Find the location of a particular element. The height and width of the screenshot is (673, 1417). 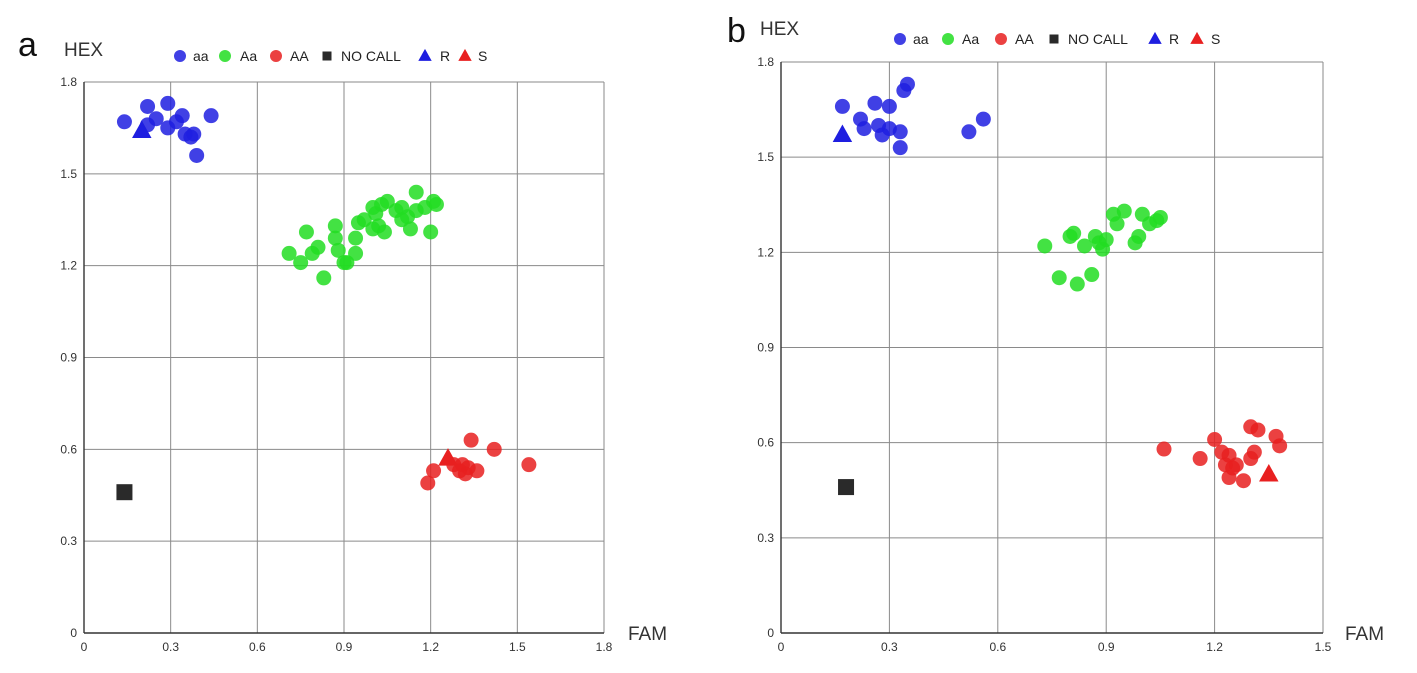

panel-letter: a is located at coordinates (27, 45).